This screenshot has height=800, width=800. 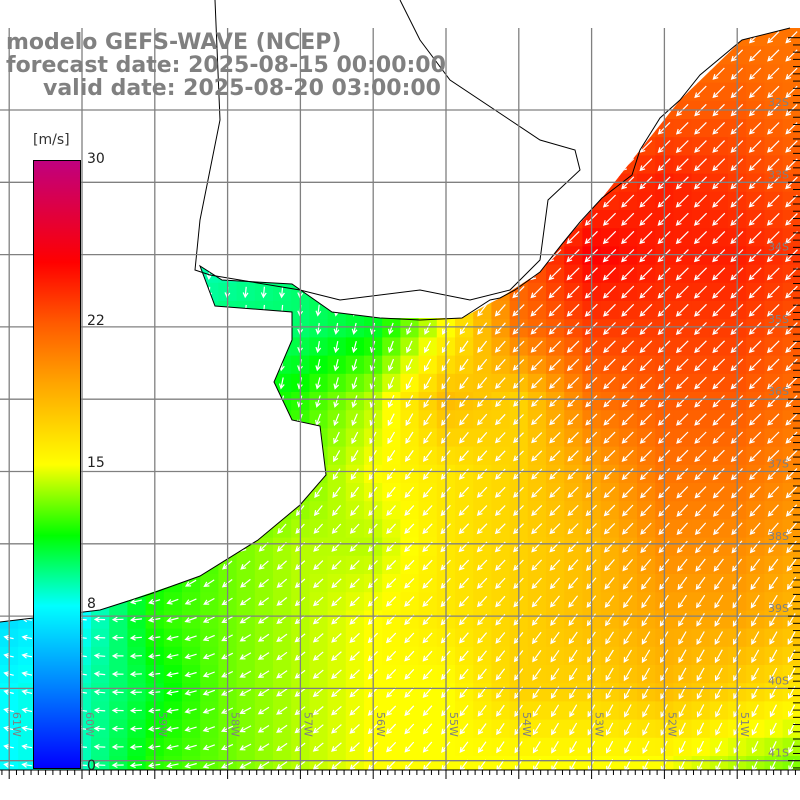 I want to click on longitude-label: 57W, so click(x=307, y=724).